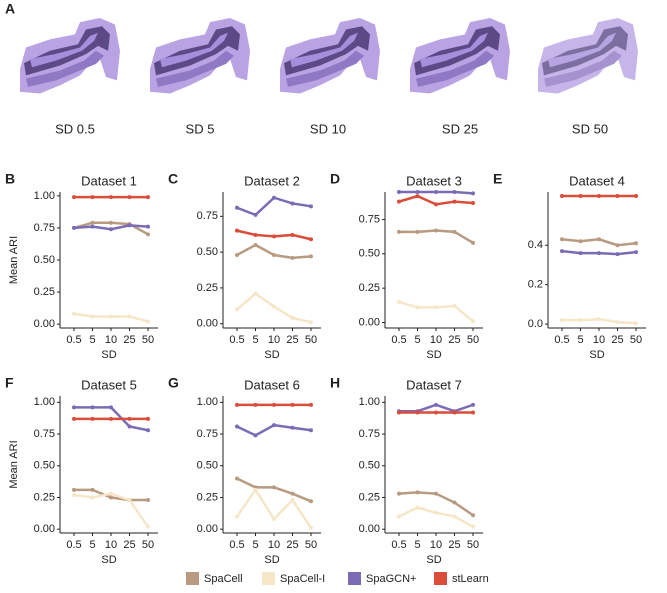  What do you see at coordinates (335, 383) in the screenshot?
I see `panel-label: H` at bounding box center [335, 383].